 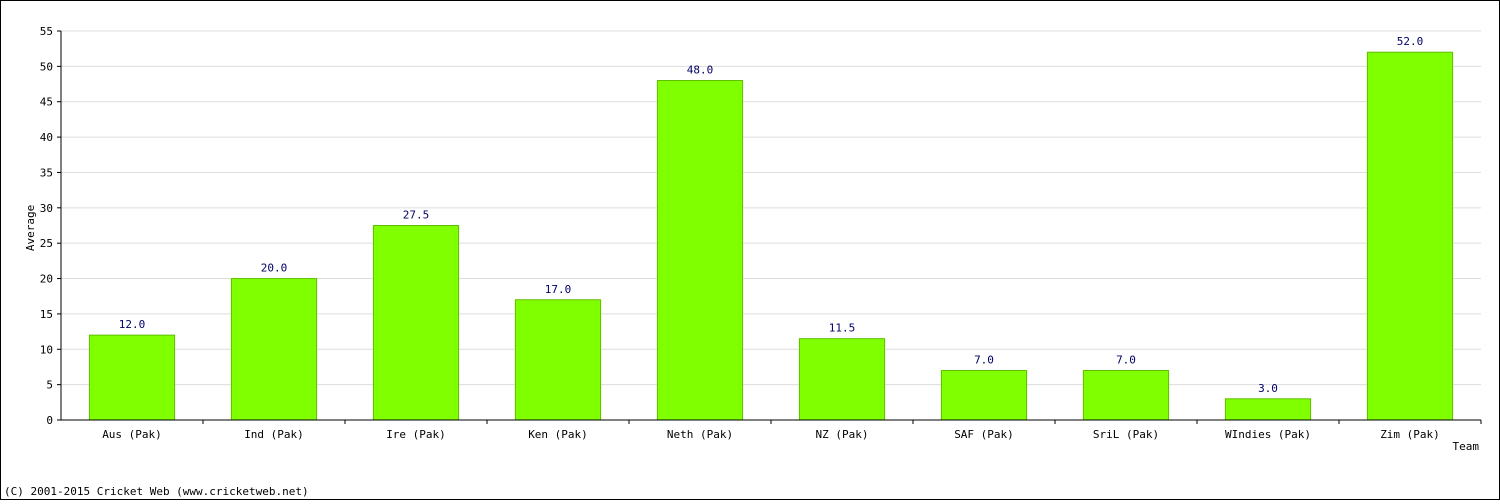 I want to click on bar-value-label: 3.0, so click(x=1268, y=388).